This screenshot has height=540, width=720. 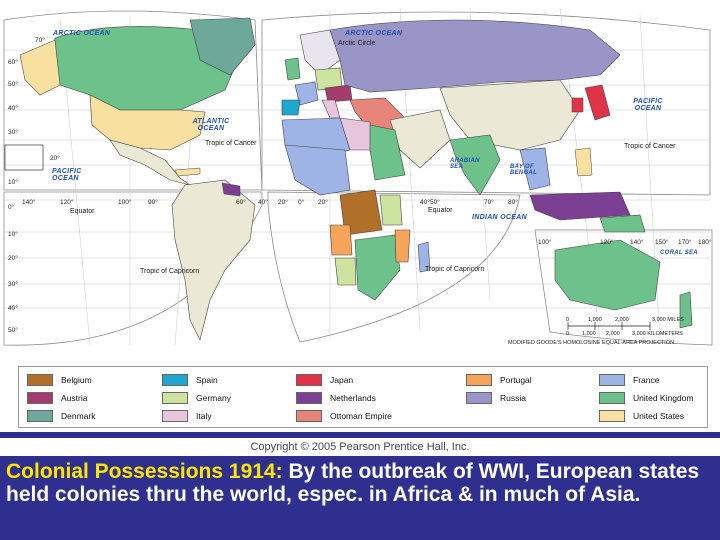 I want to click on lon-label-120e: 120°, so click(x=607, y=242).